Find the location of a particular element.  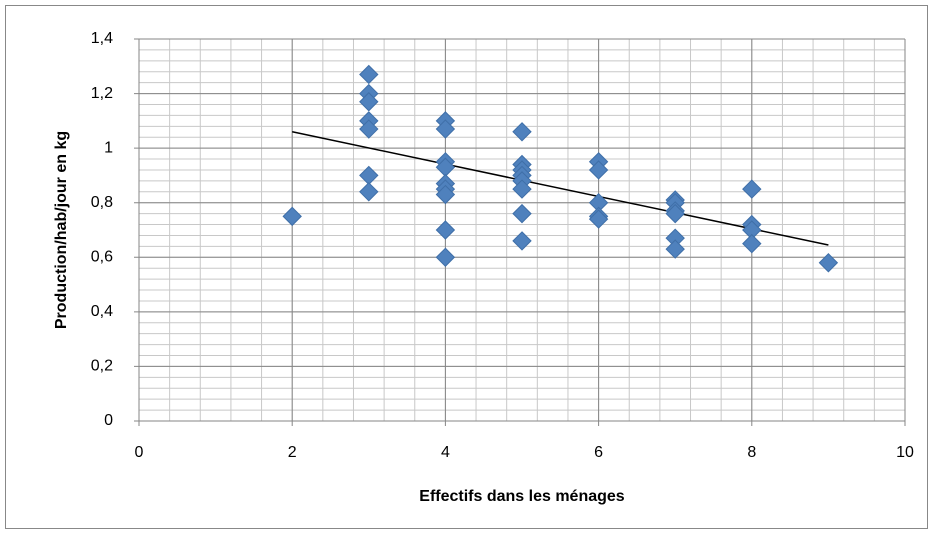

y-axis-label: Production/hab/jour en kg is located at coordinates (61, 230).